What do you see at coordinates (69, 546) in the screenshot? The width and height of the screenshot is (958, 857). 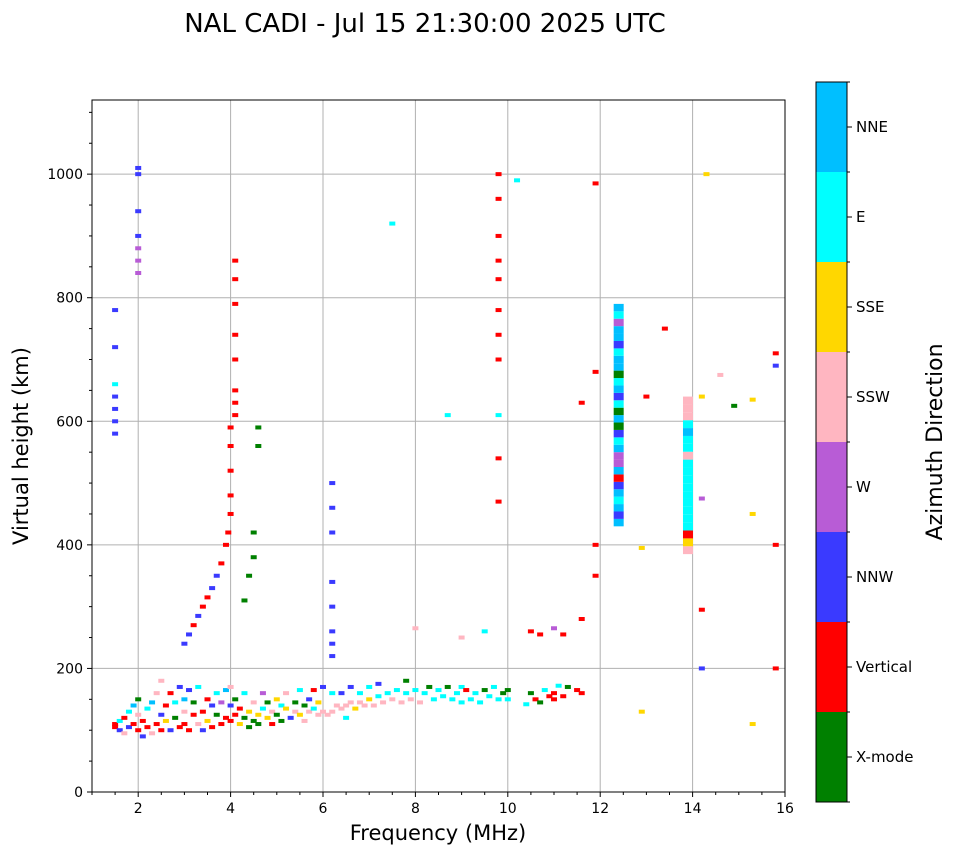 I see `y-tick-label: 400` at bounding box center [69, 546].